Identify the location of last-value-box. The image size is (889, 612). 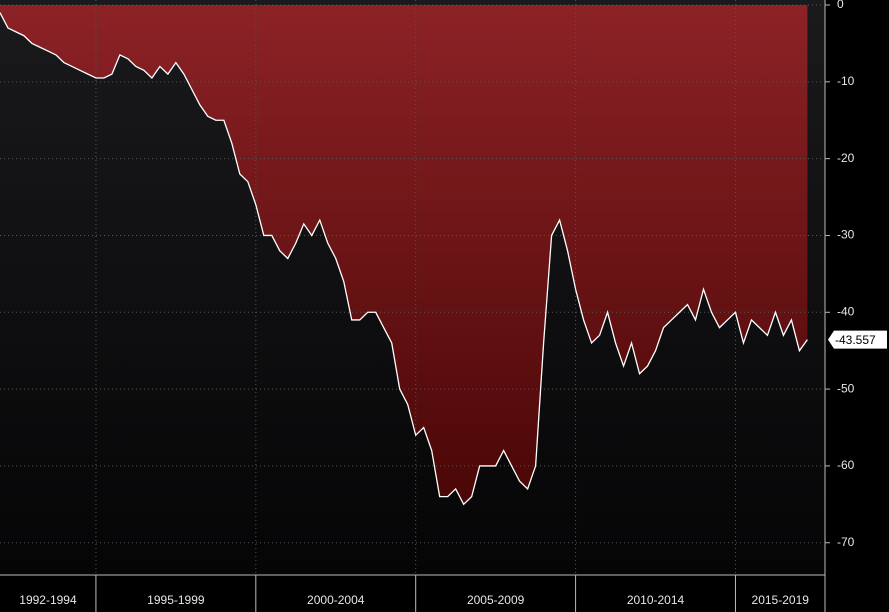
(857, 339).